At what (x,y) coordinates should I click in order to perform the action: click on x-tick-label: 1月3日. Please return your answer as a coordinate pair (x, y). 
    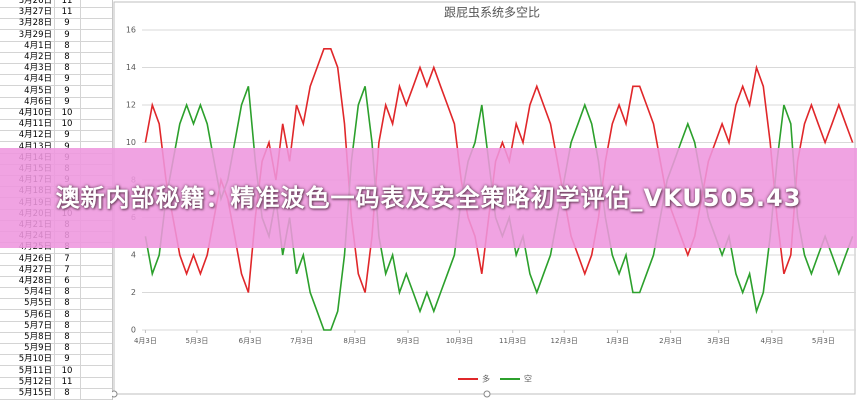
    Looking at the image, I should click on (617, 341).